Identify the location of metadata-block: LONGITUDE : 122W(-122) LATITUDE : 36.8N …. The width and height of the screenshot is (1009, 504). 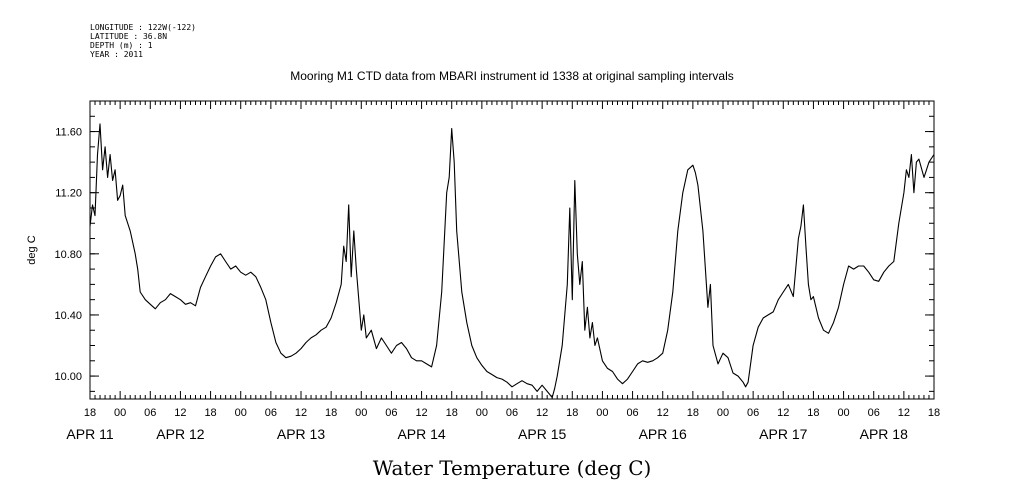
(143, 41).